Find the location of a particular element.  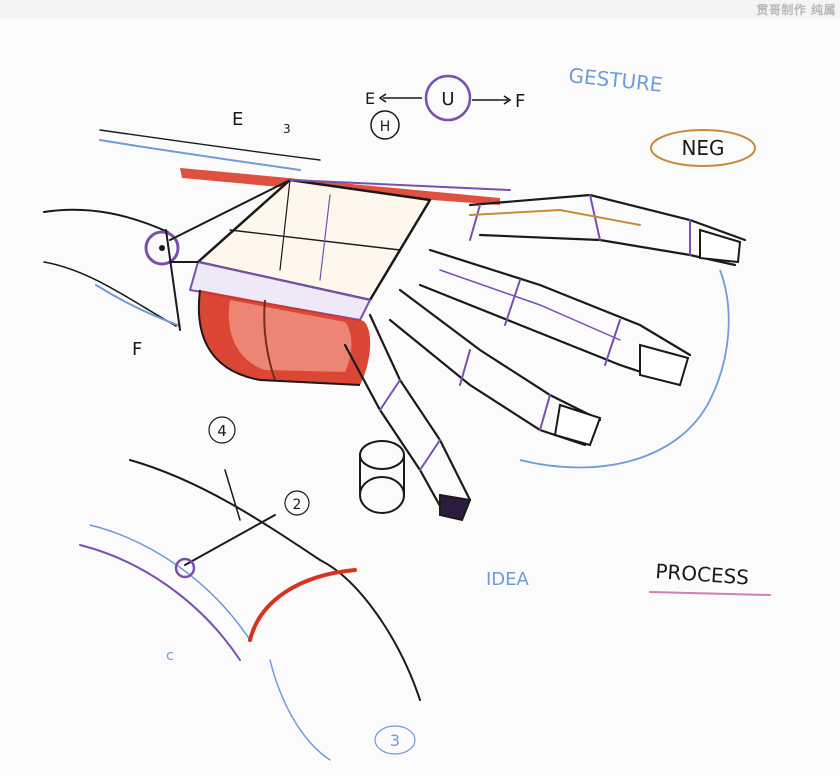

num-3-oval is located at coordinates (395, 740).